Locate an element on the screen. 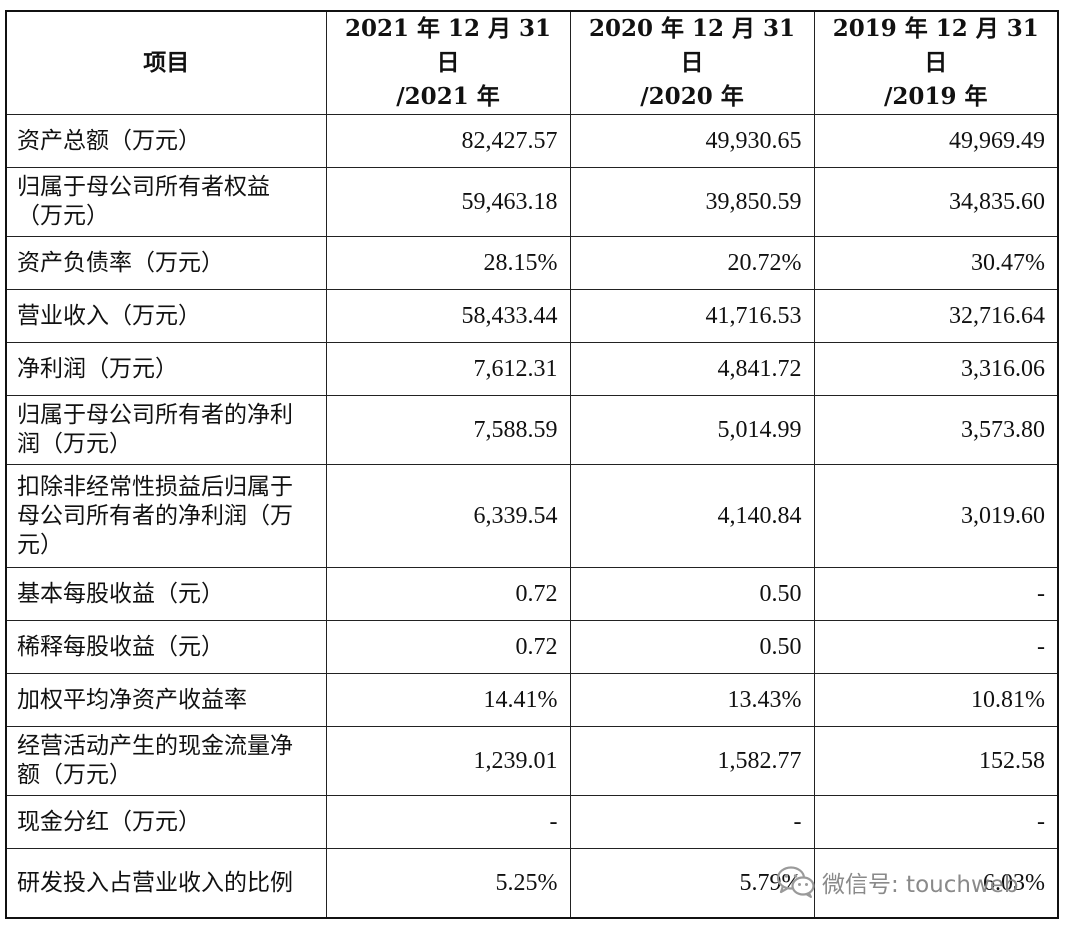 Image resolution: width=1080 pixels, height=929 pixels. table-row: 净利润（万元） 7,612.31 4,841.72 3,316.06 is located at coordinates (532, 369).